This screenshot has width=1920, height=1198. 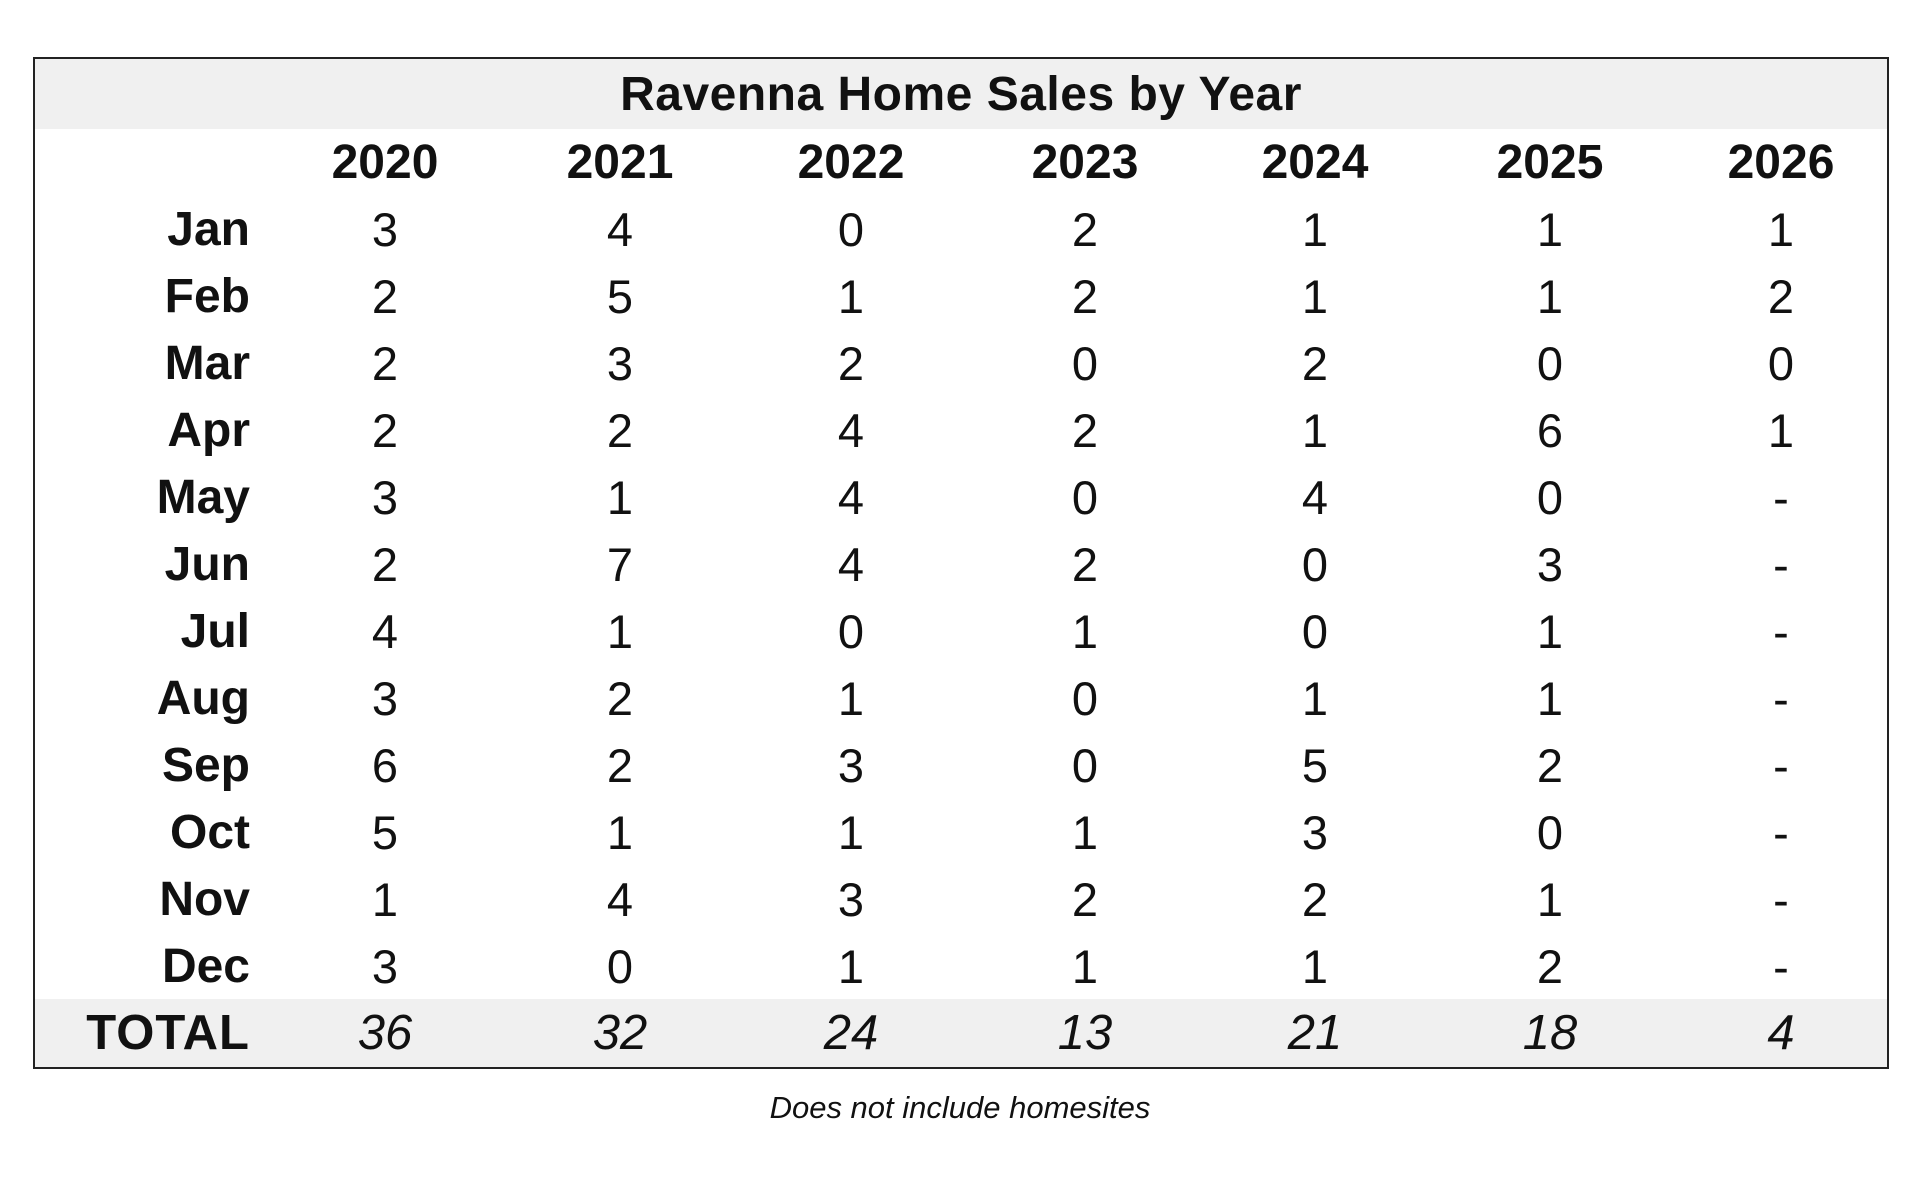 I want to click on month-label: Feb, so click(x=207, y=296).